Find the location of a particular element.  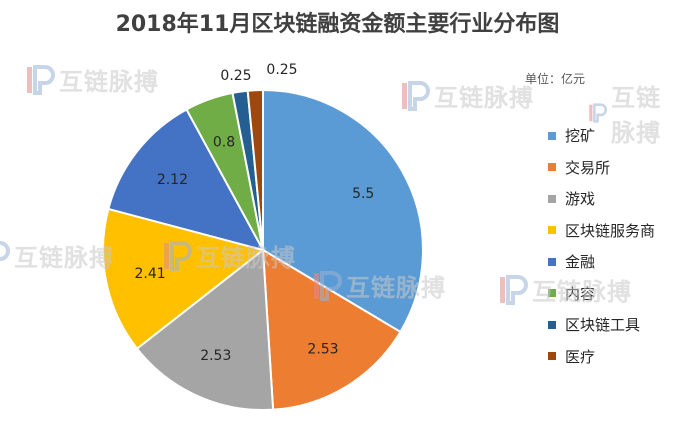

legend-label: 游戏 is located at coordinates (580, 199).